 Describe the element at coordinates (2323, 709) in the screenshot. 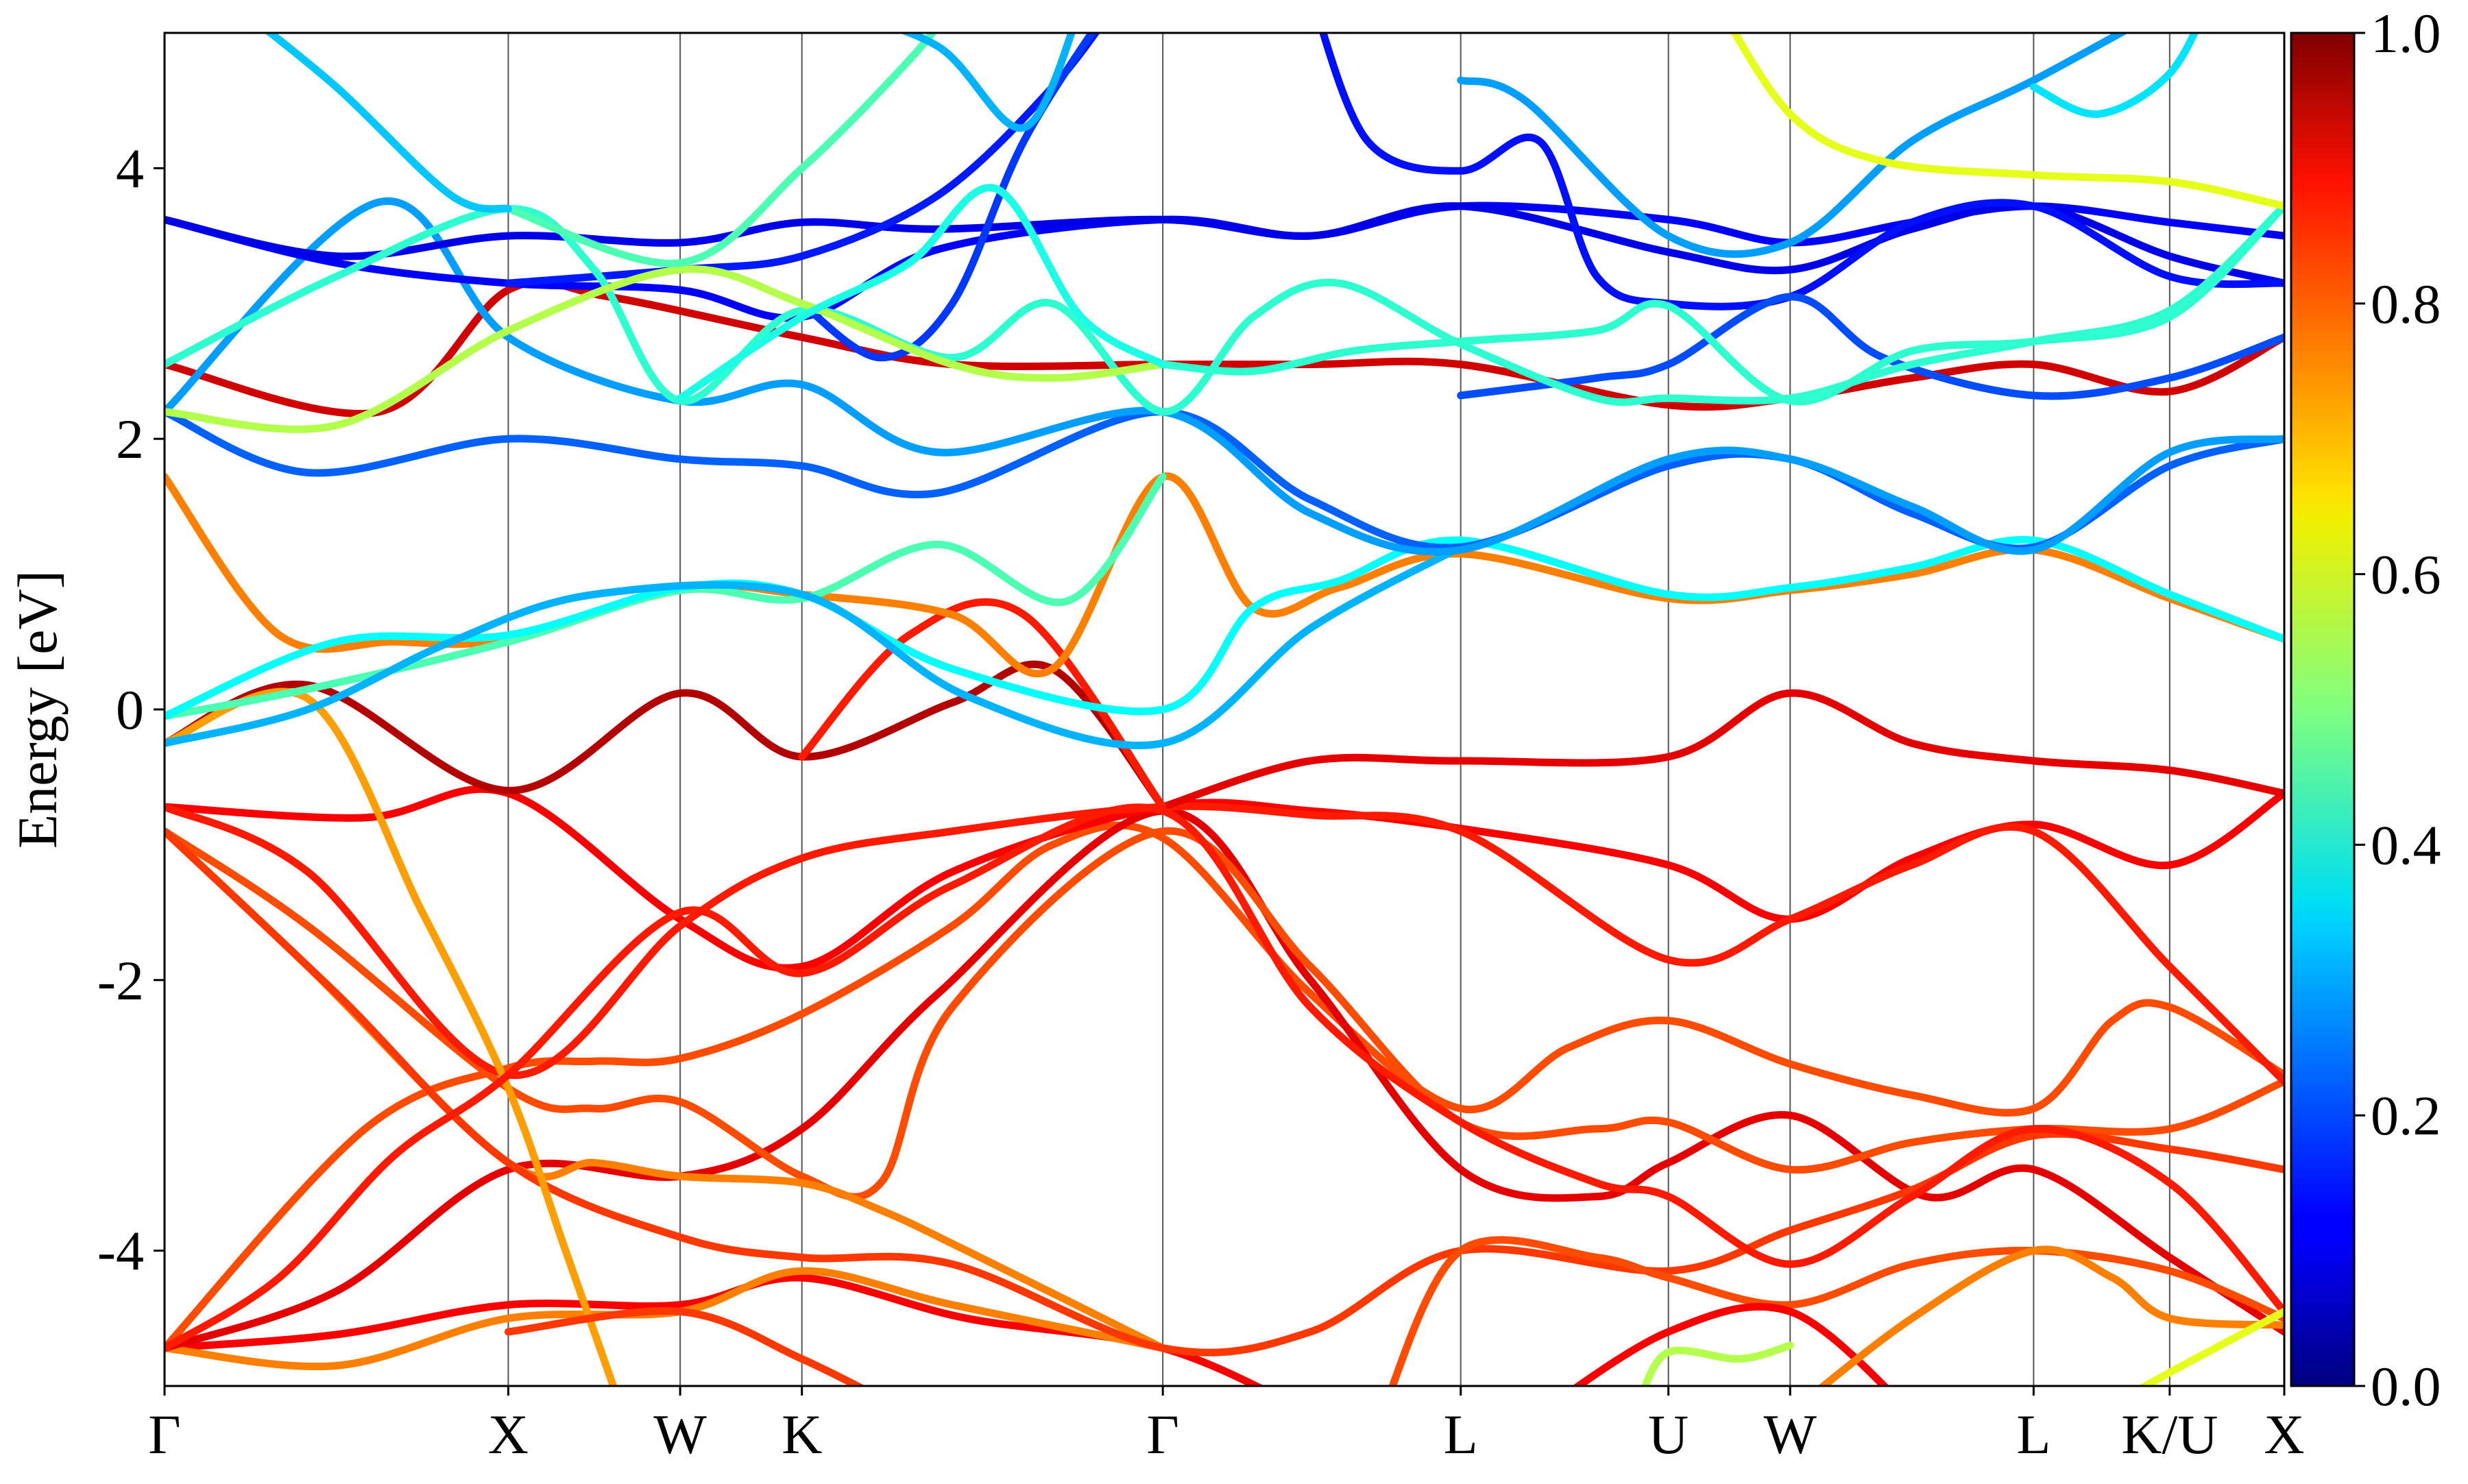

I see `colorbar-gradient` at that location.